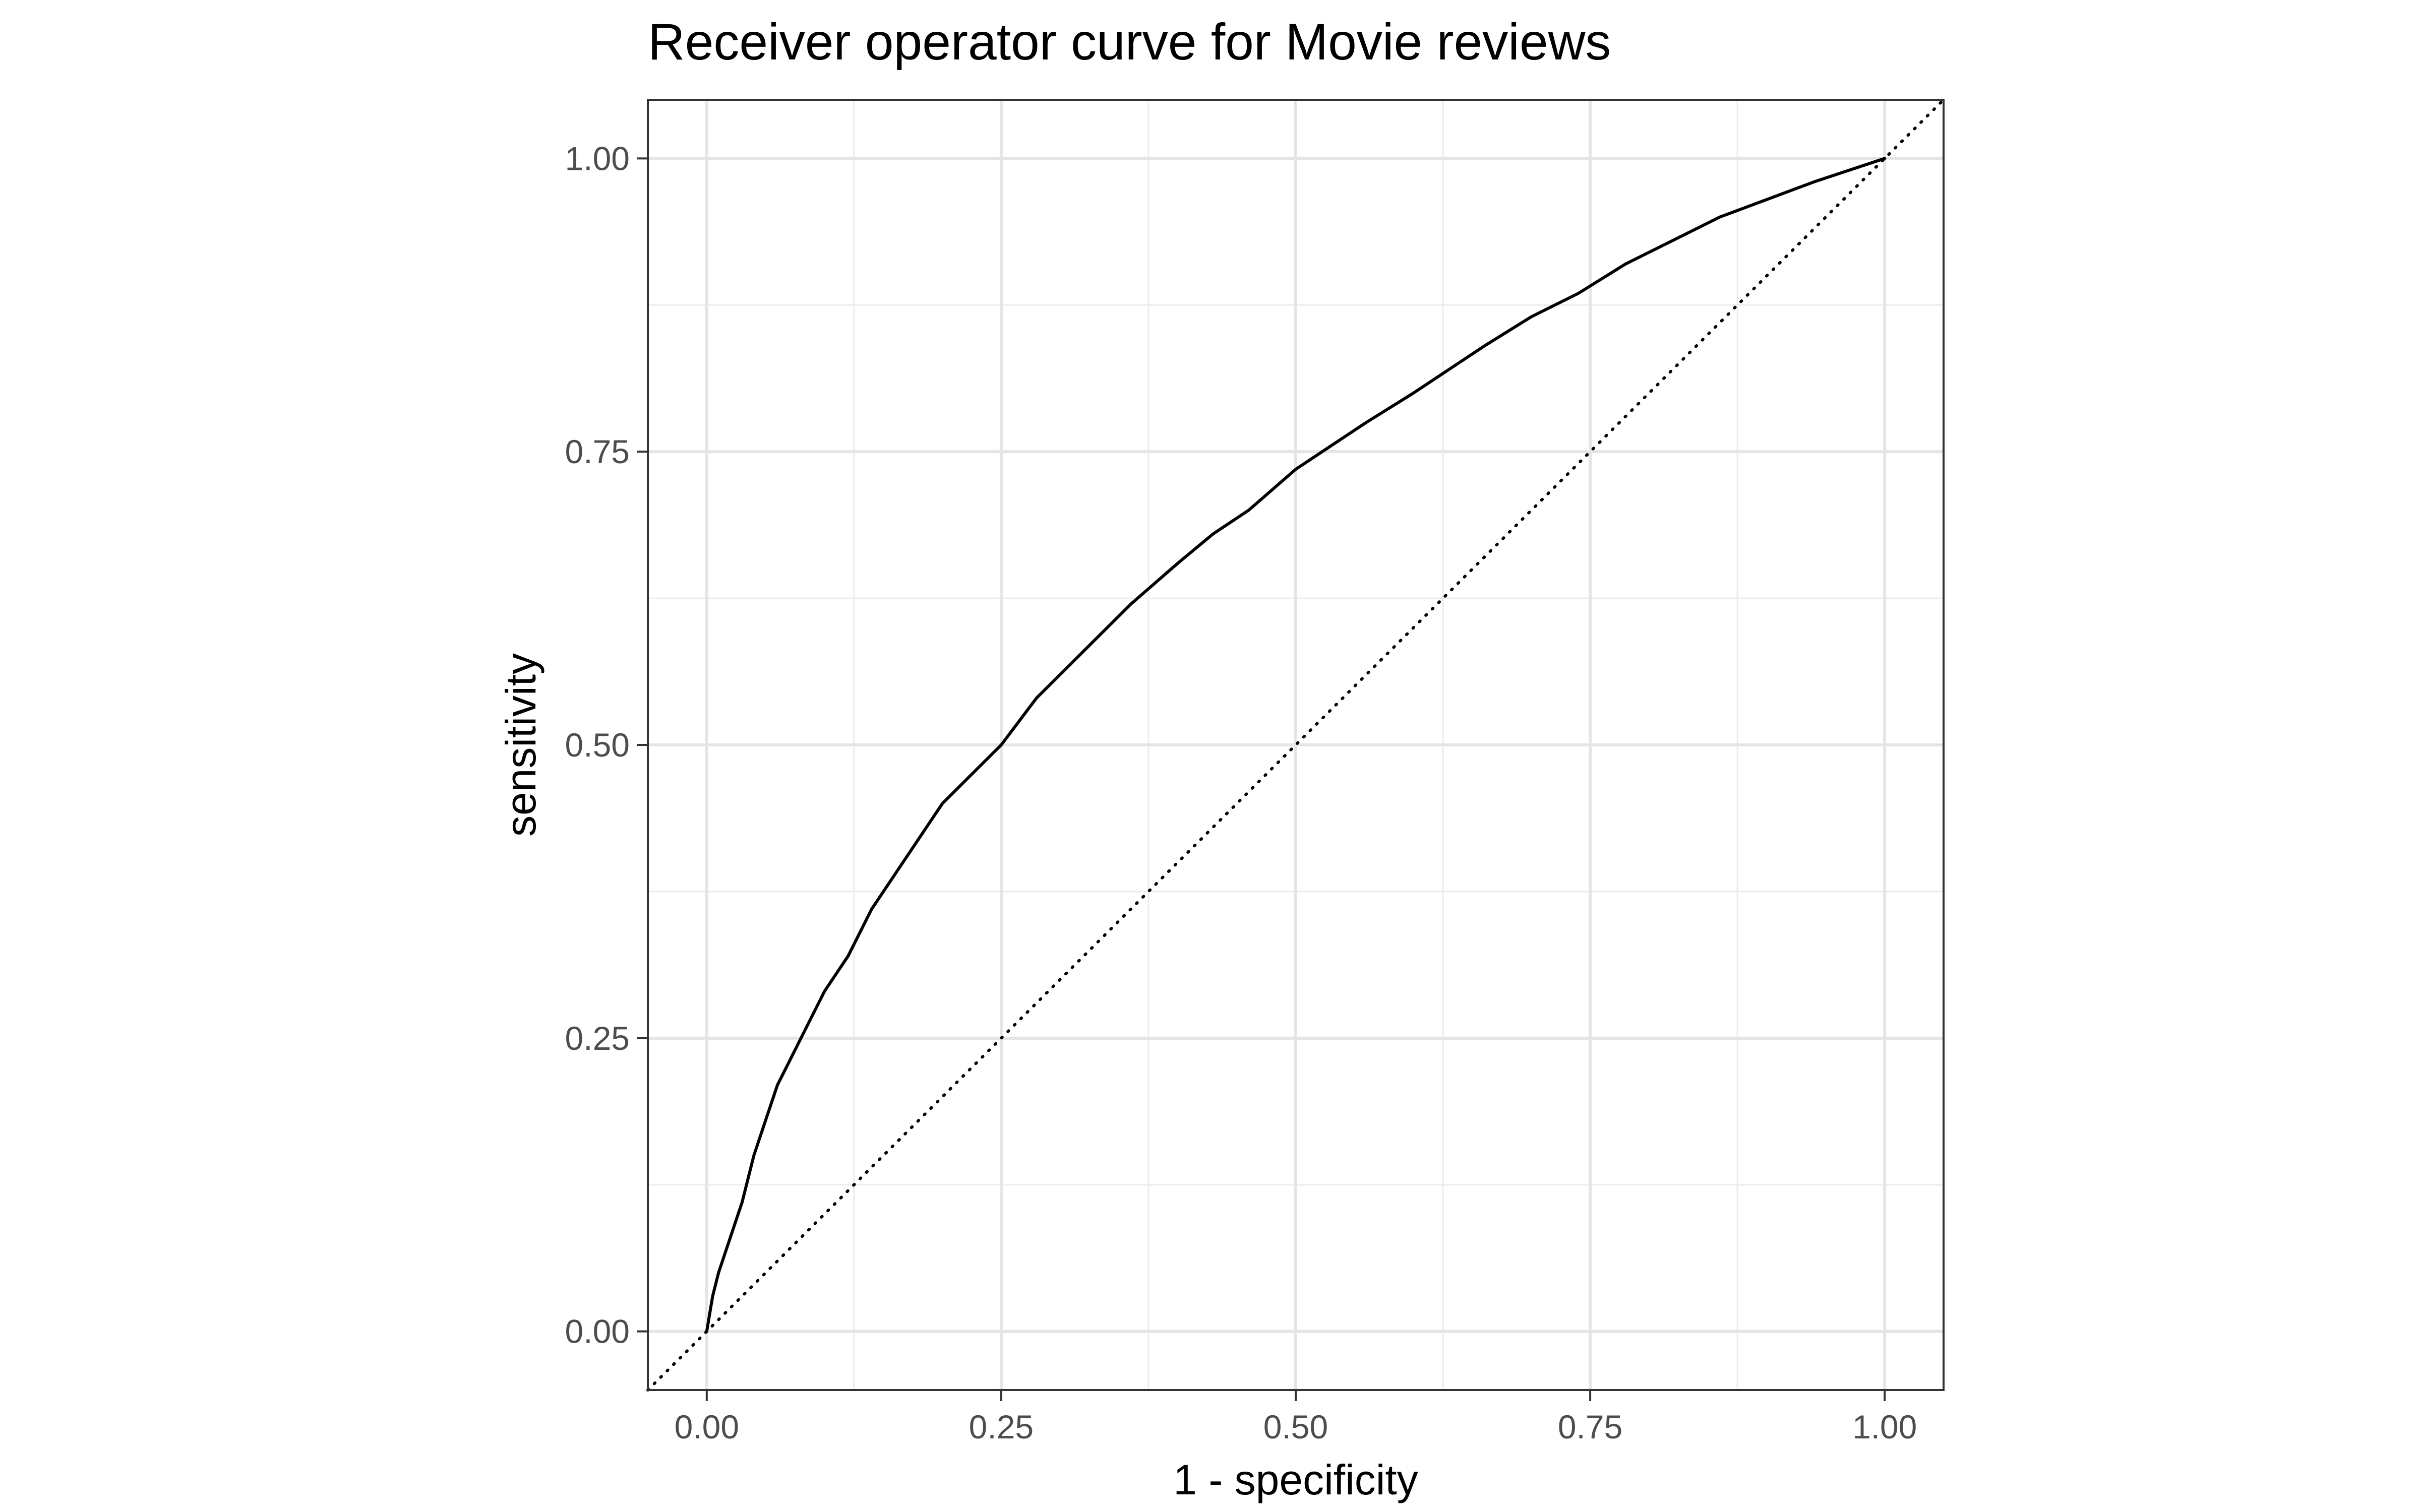  Describe the element at coordinates (597, 451) in the screenshot. I see `y-tick-label: 0.75` at that location.